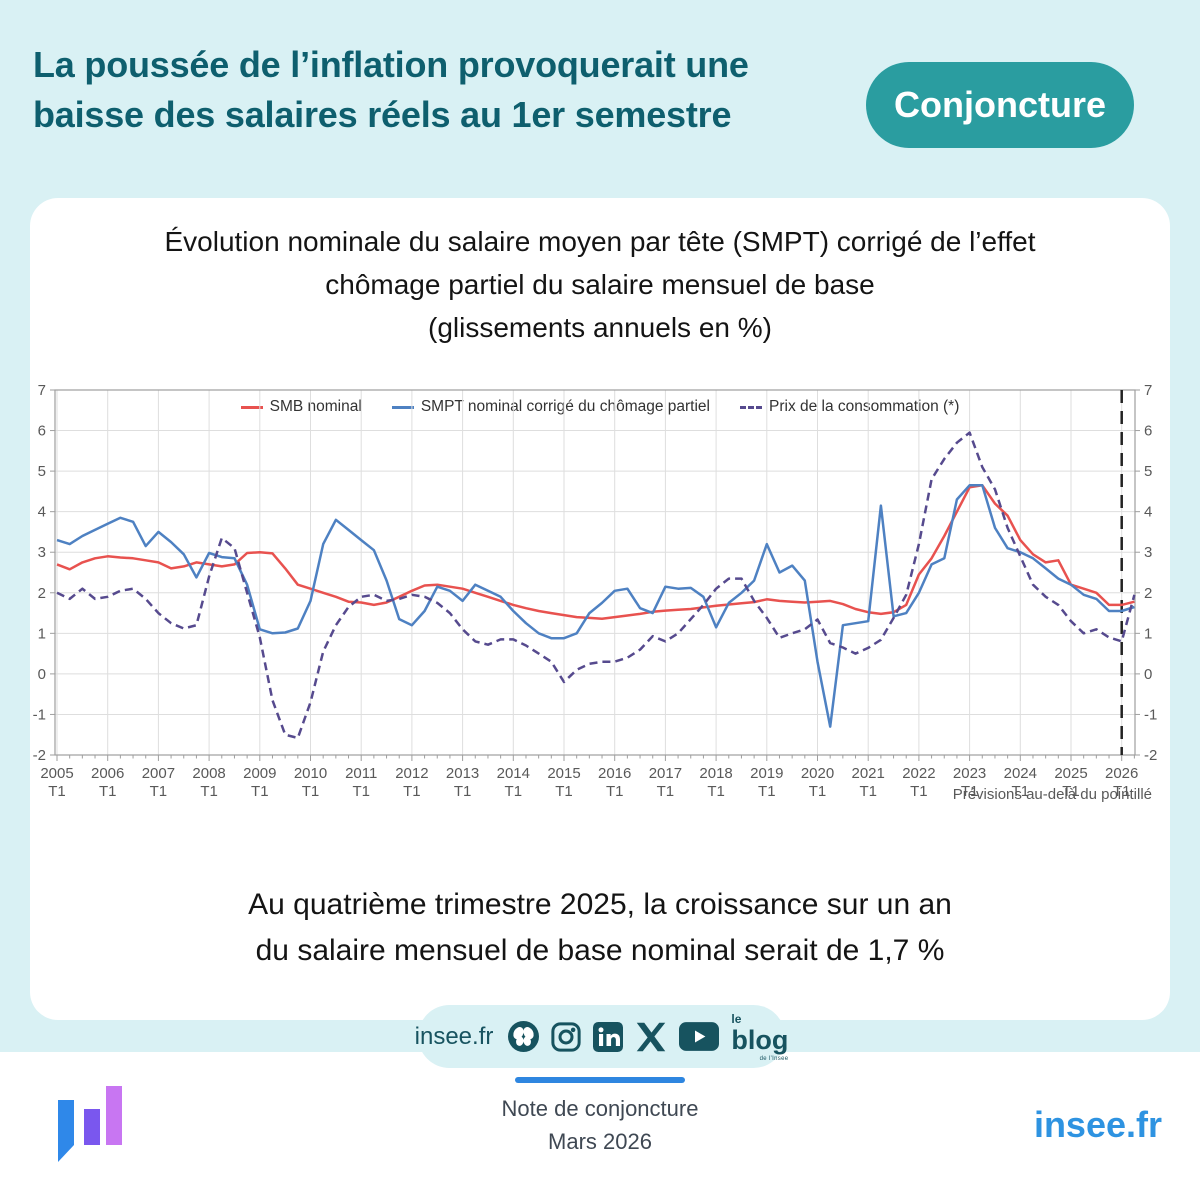 The height and width of the screenshot is (1200, 1200). I want to click on footer-site-link: insee.fr, so click(1097, 1124).